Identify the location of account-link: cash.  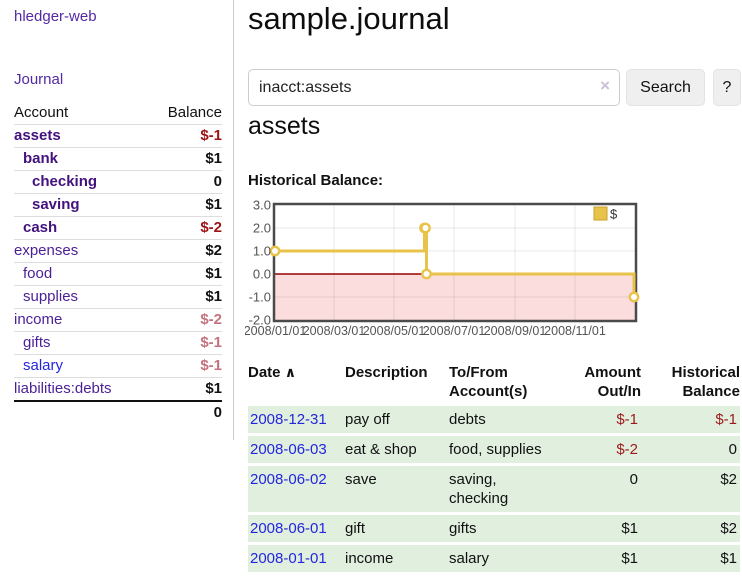
(40, 227).